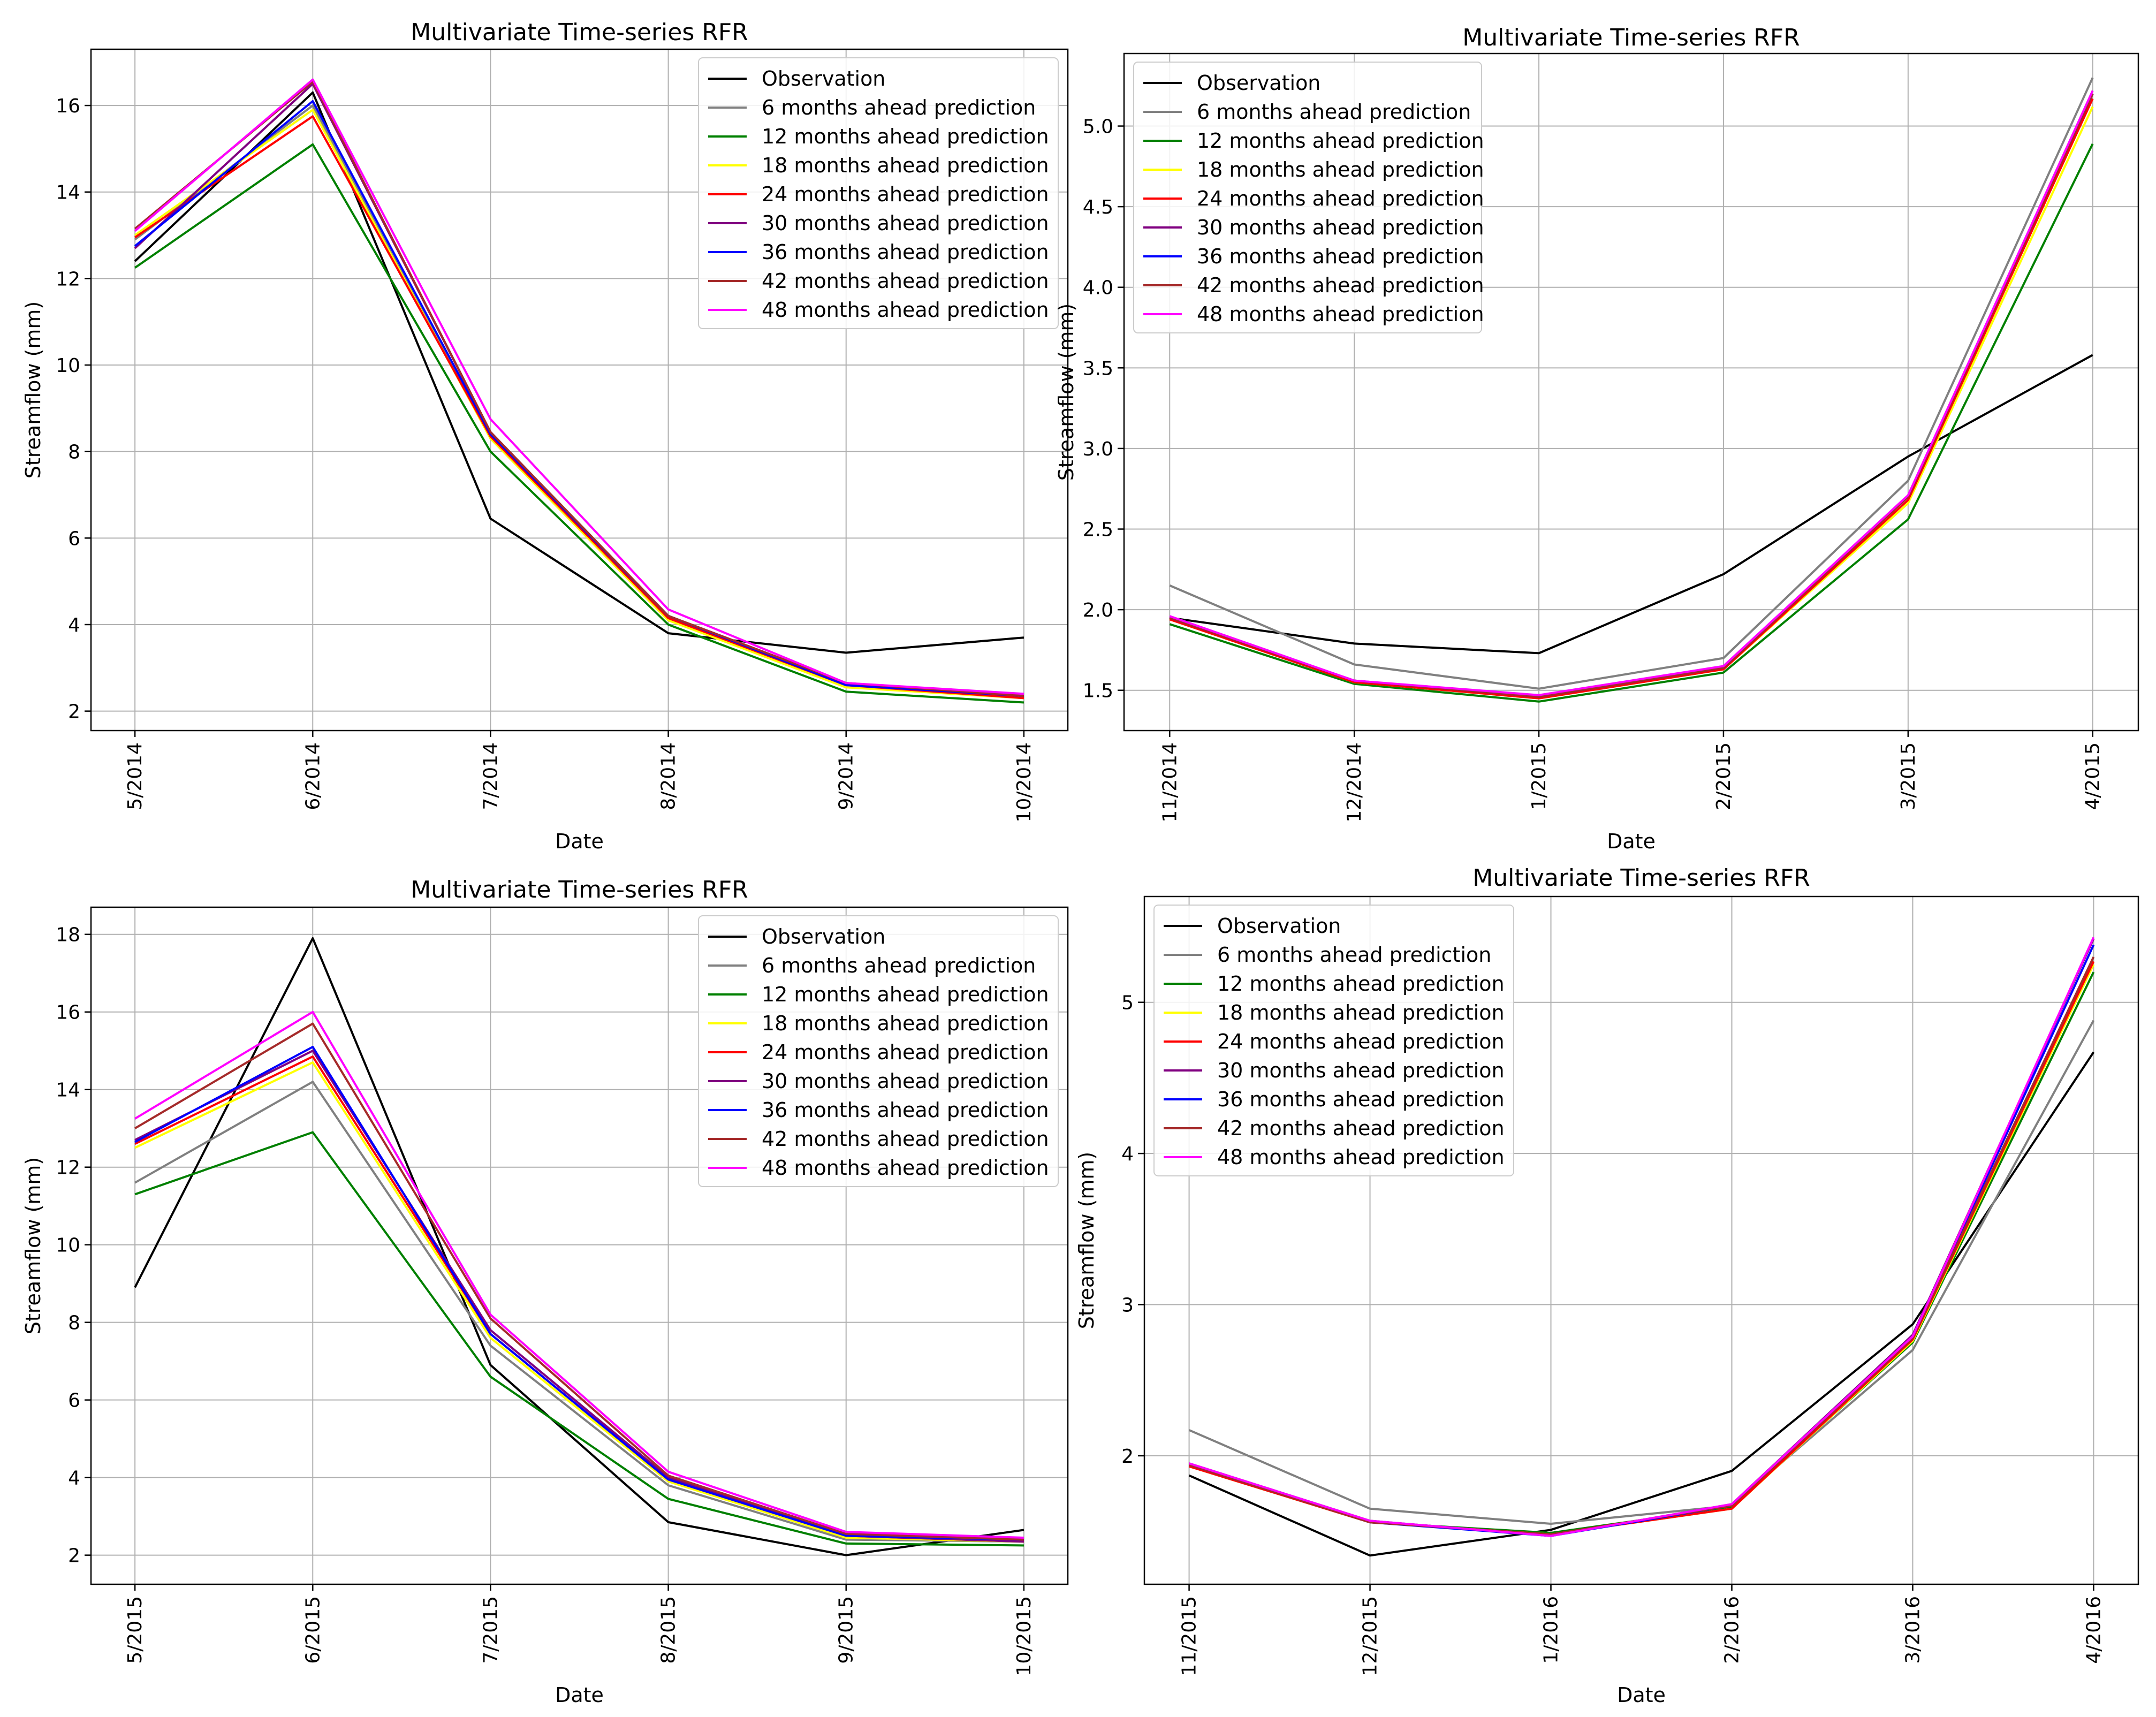 This screenshot has width=2156, height=1717. I want to click on x-tick-label: 8/2014, so click(669, 776).